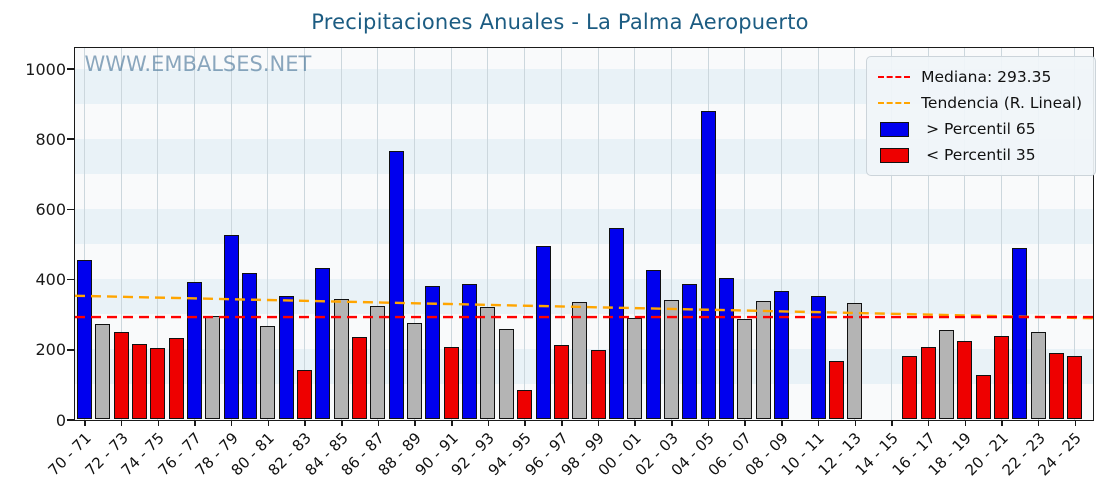 The height and width of the screenshot is (500, 1120). Describe the element at coordinates (895, 129) in the screenshot. I see `blue-swatch-icon` at that location.